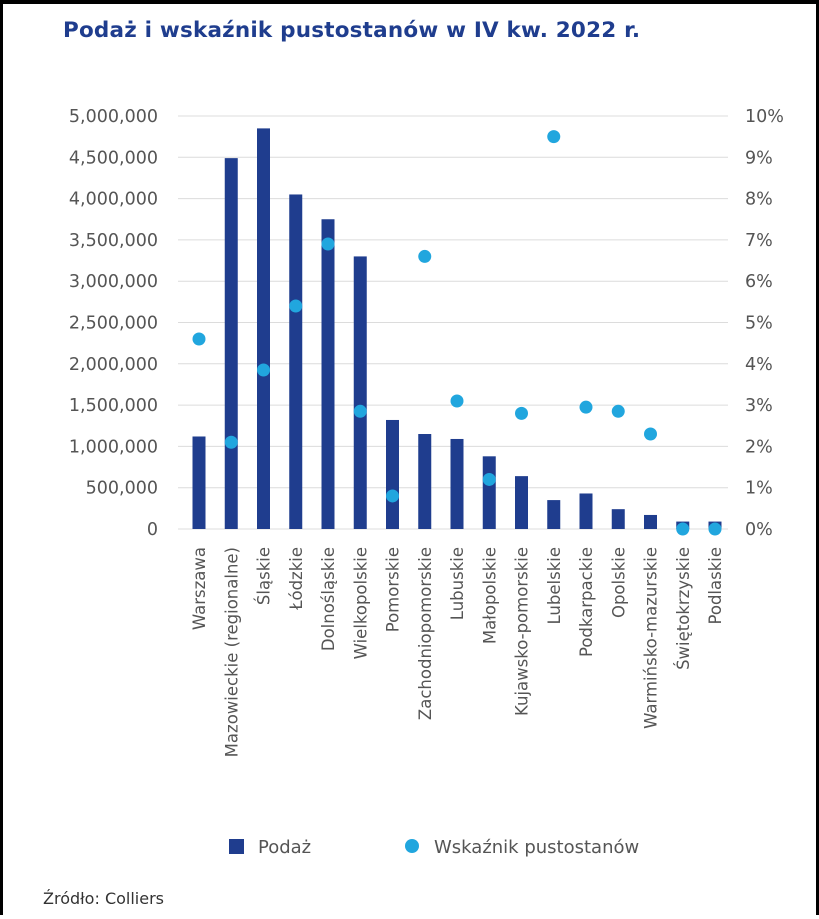 The image size is (819, 919). What do you see at coordinates (759, 489) in the screenshot?
I see `y-right-tick-label: 1%` at bounding box center [759, 489].